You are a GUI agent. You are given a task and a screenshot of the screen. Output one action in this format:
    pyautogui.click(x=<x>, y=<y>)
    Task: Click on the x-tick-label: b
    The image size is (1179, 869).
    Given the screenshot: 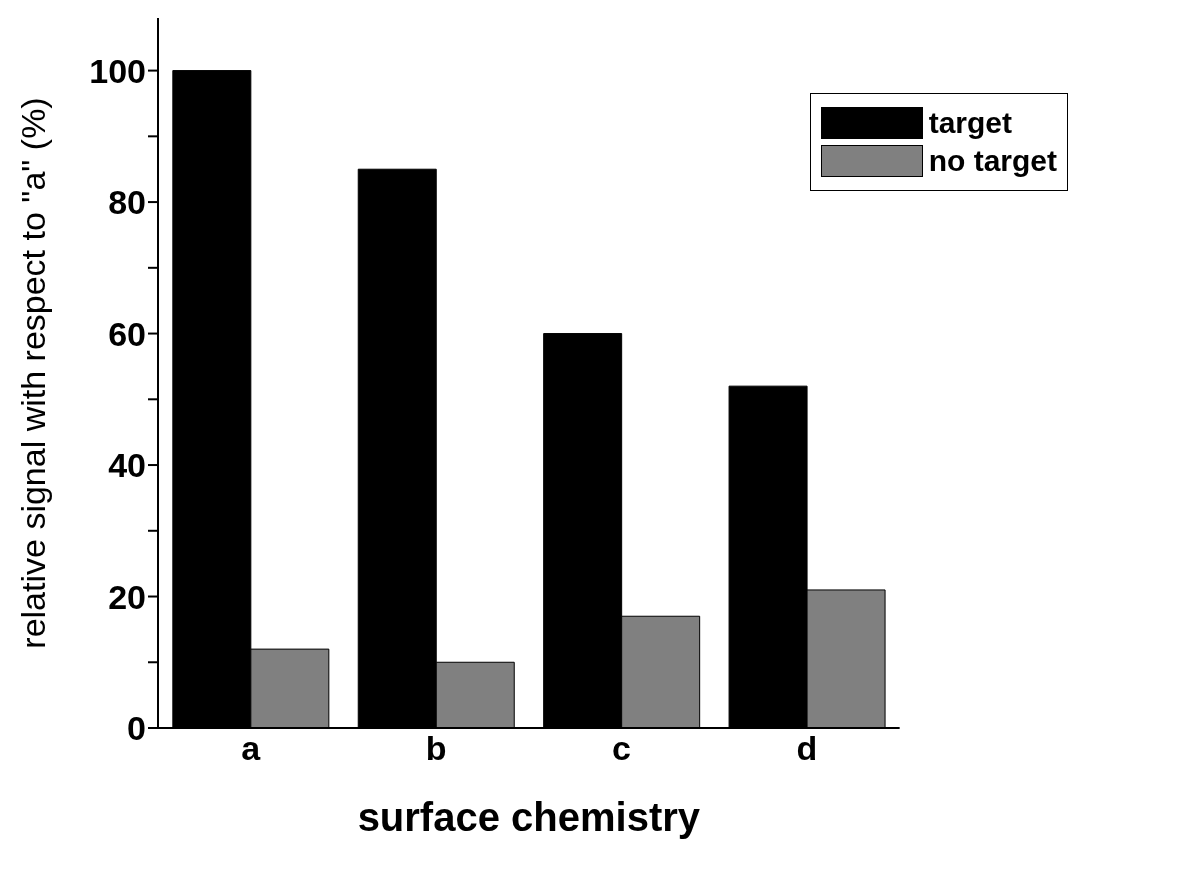 What is the action you would take?
    pyautogui.click(x=436, y=748)
    